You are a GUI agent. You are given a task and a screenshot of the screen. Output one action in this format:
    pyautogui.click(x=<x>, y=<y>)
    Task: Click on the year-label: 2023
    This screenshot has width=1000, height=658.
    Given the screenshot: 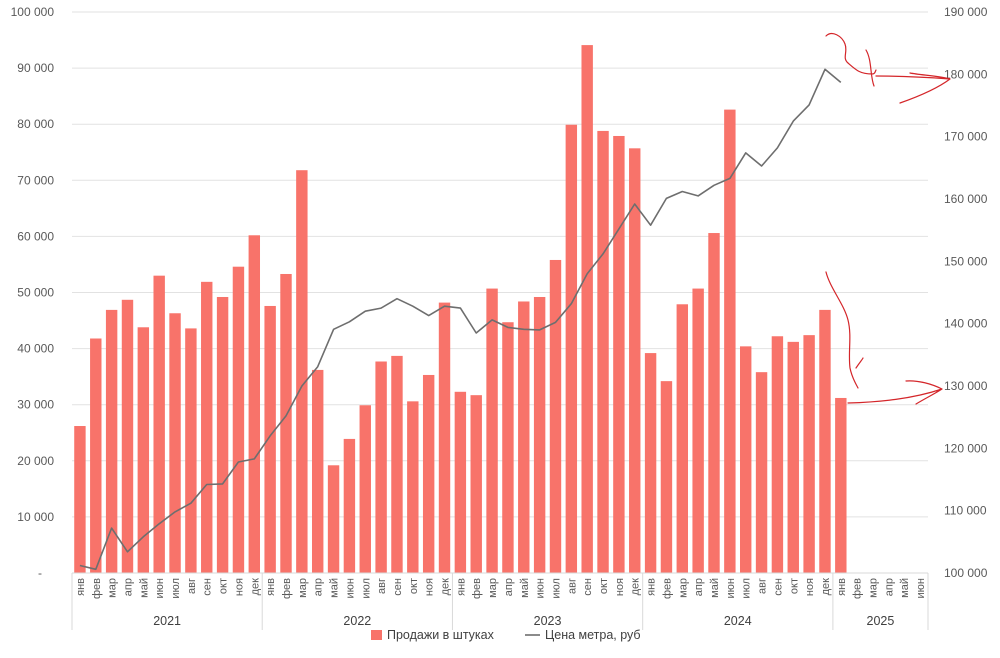 What is the action you would take?
    pyautogui.click(x=548, y=621)
    